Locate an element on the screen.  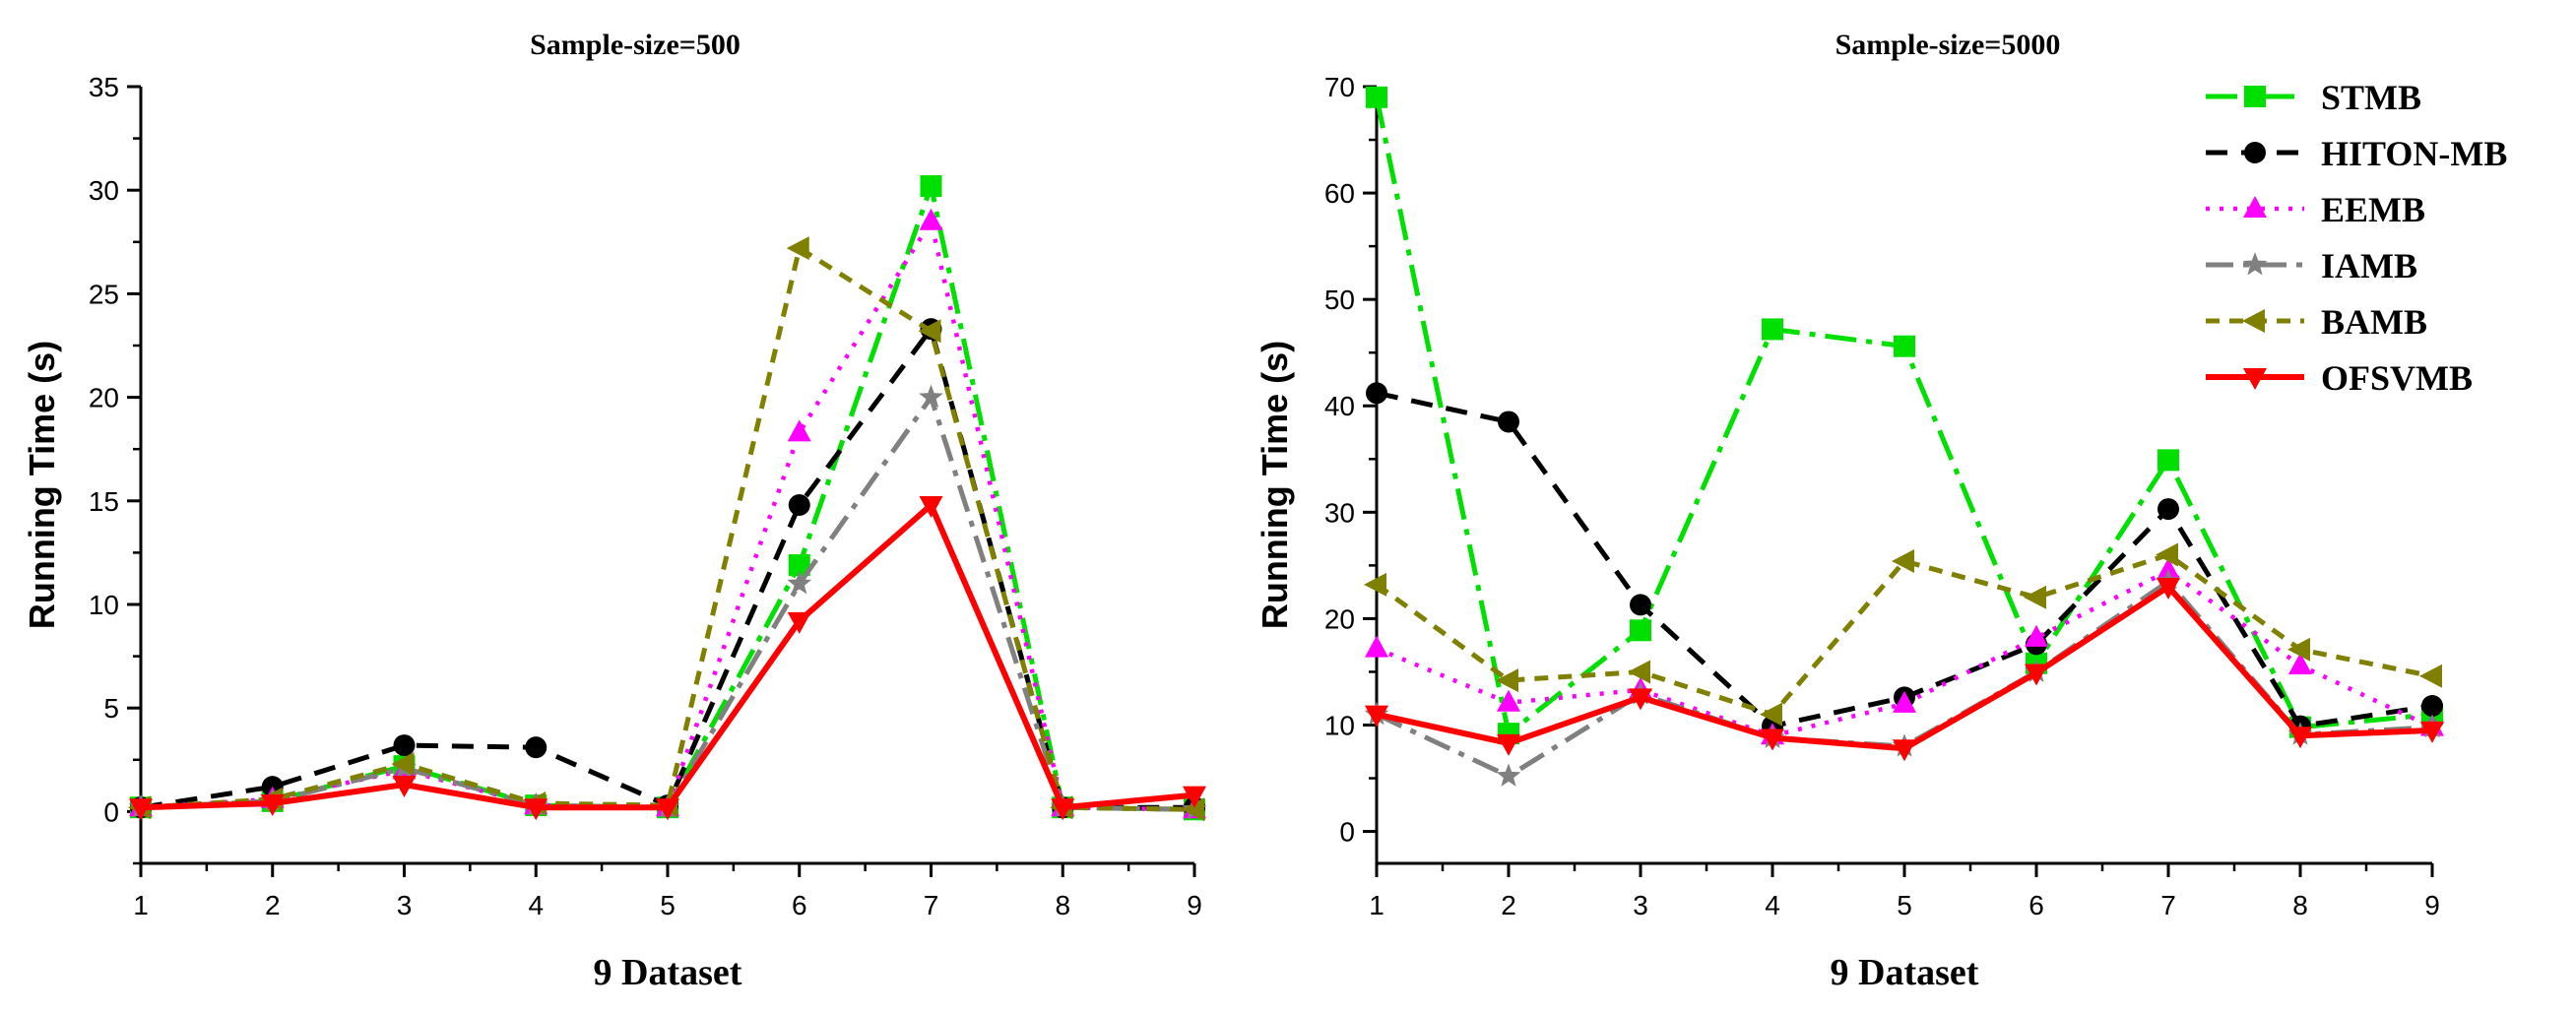
y-tick-label: 5 is located at coordinates (111, 709).